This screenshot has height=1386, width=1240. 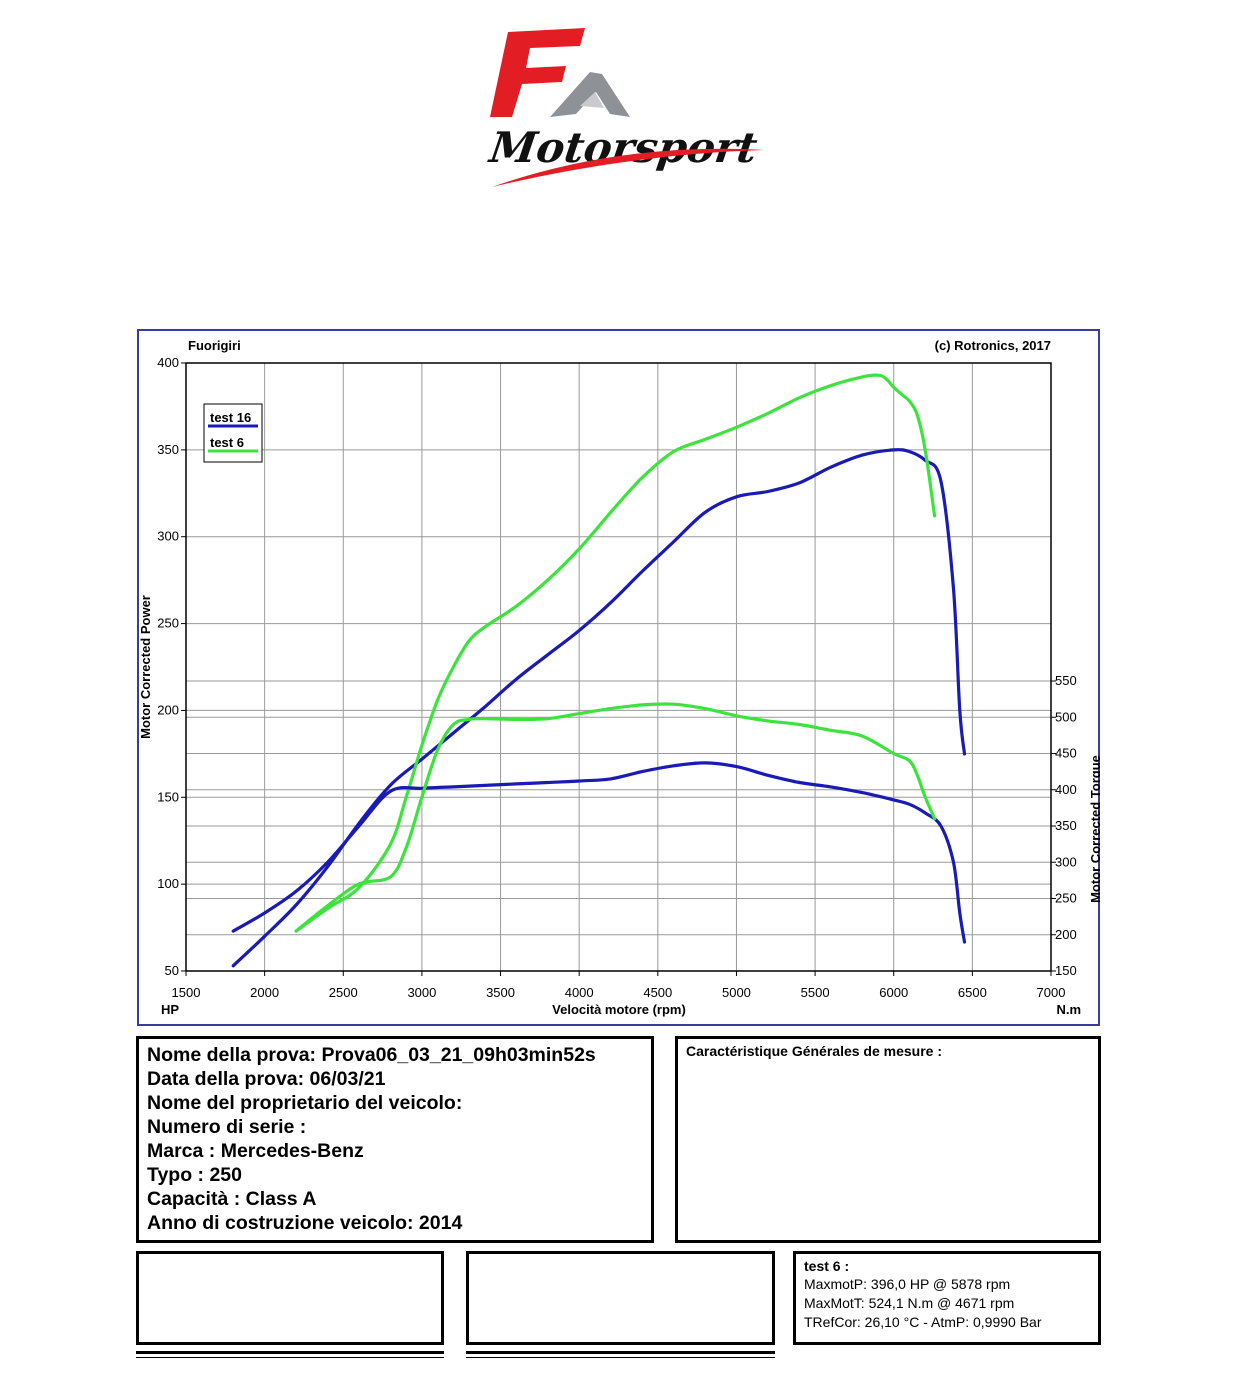 What do you see at coordinates (186, 992) in the screenshot?
I see `x-tick-label-0: 1500` at bounding box center [186, 992].